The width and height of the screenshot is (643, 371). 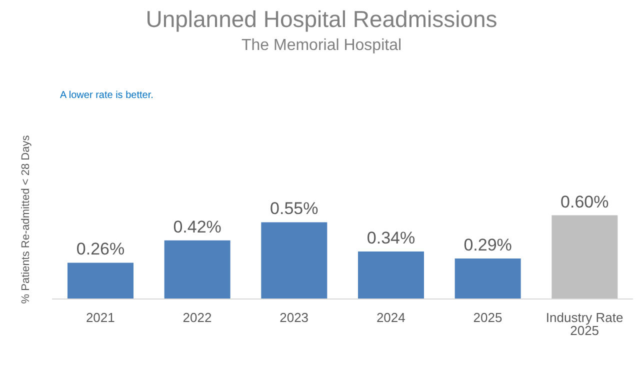 What do you see at coordinates (197, 226) in the screenshot?
I see `data-label: 0.42%` at bounding box center [197, 226].